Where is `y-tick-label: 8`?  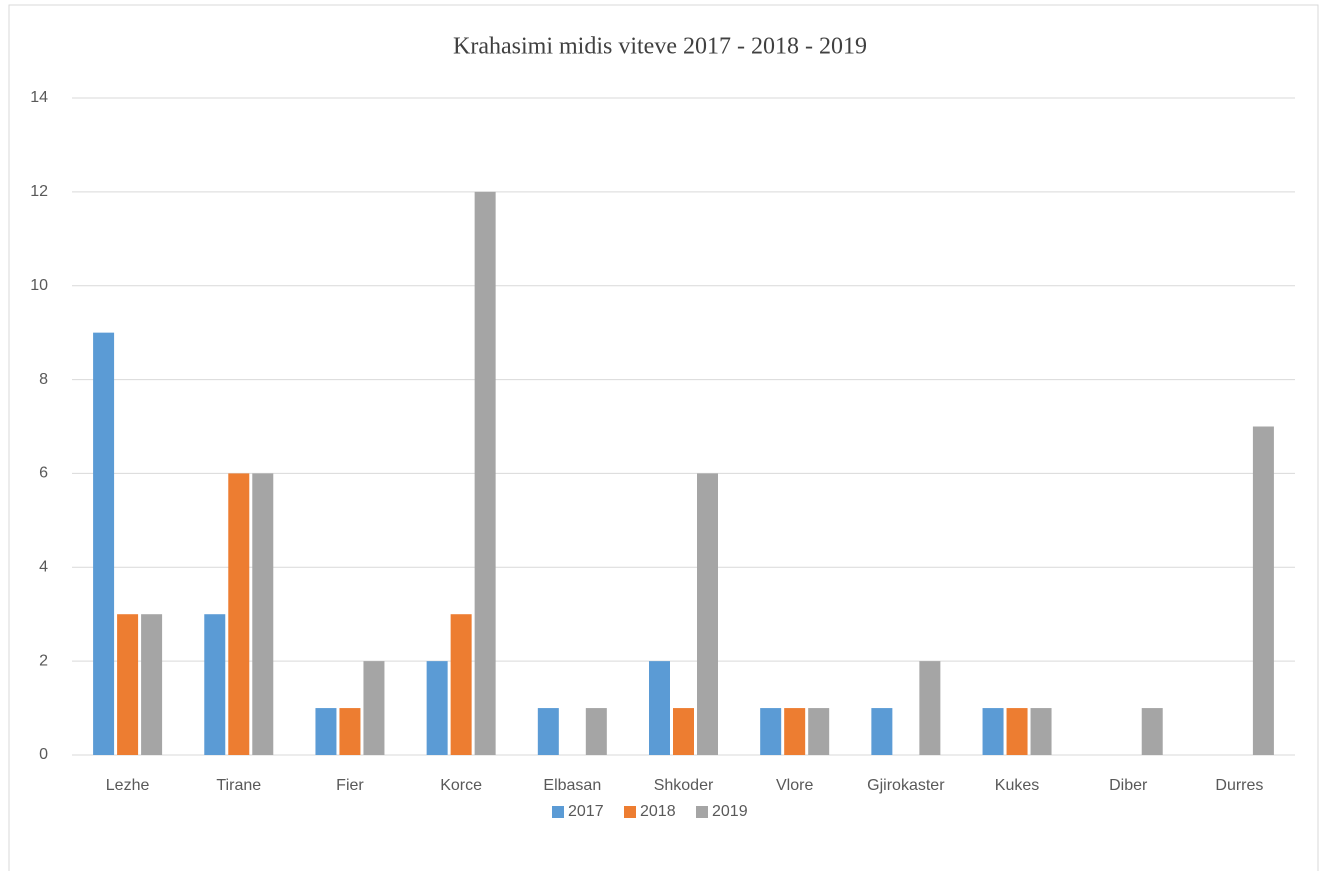 y-tick-label: 8 is located at coordinates (43, 379).